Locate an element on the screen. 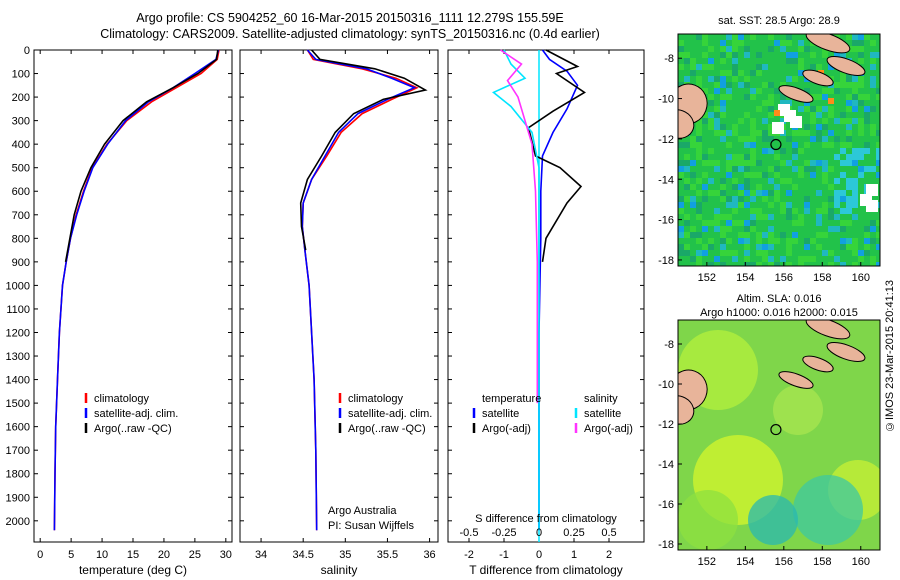 This screenshot has height=580, width=900. temp-ytick-label: 1400 is located at coordinates (18, 381).